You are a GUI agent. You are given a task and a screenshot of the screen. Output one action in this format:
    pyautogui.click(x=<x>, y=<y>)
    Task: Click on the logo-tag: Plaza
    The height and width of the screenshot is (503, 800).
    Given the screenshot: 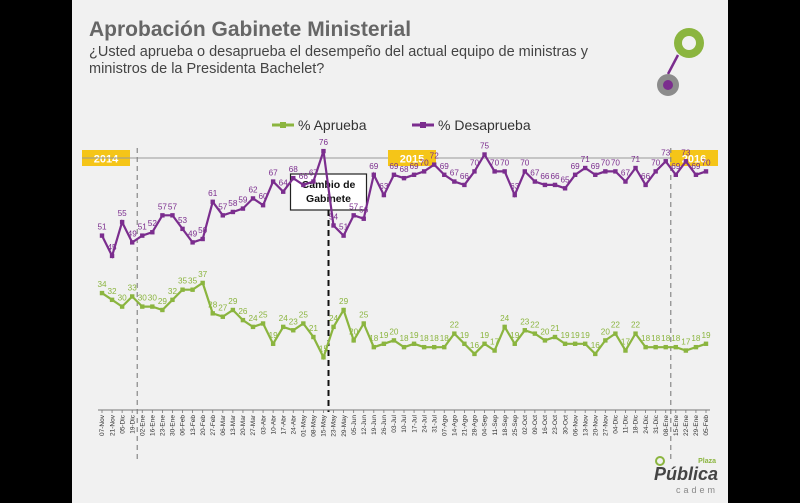 What is the action you would take?
    pyautogui.click(x=707, y=461)
    